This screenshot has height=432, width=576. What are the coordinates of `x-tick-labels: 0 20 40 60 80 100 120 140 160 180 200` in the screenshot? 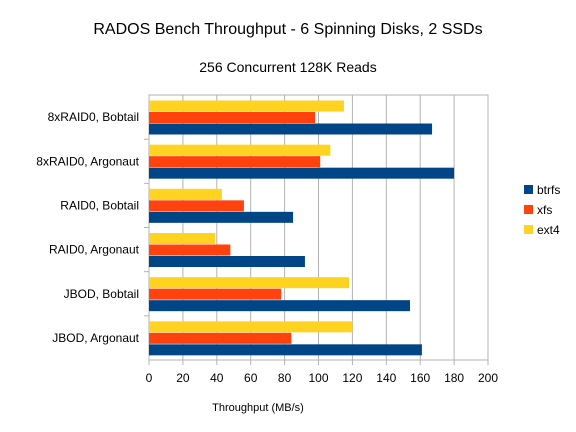 It's located at (322, 378).